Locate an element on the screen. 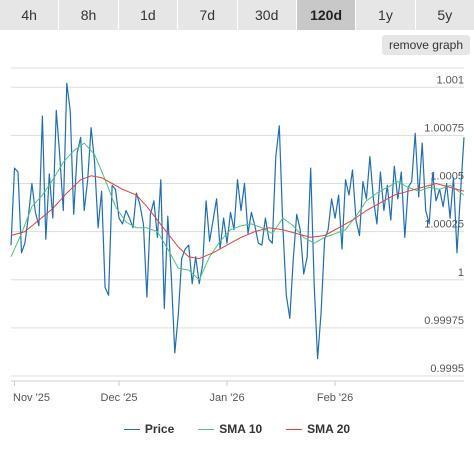  y-axis-labels: 1.001 1.00075 1.0005 1.00025 1 0.99975 0.9995 is located at coordinates (444, 224).